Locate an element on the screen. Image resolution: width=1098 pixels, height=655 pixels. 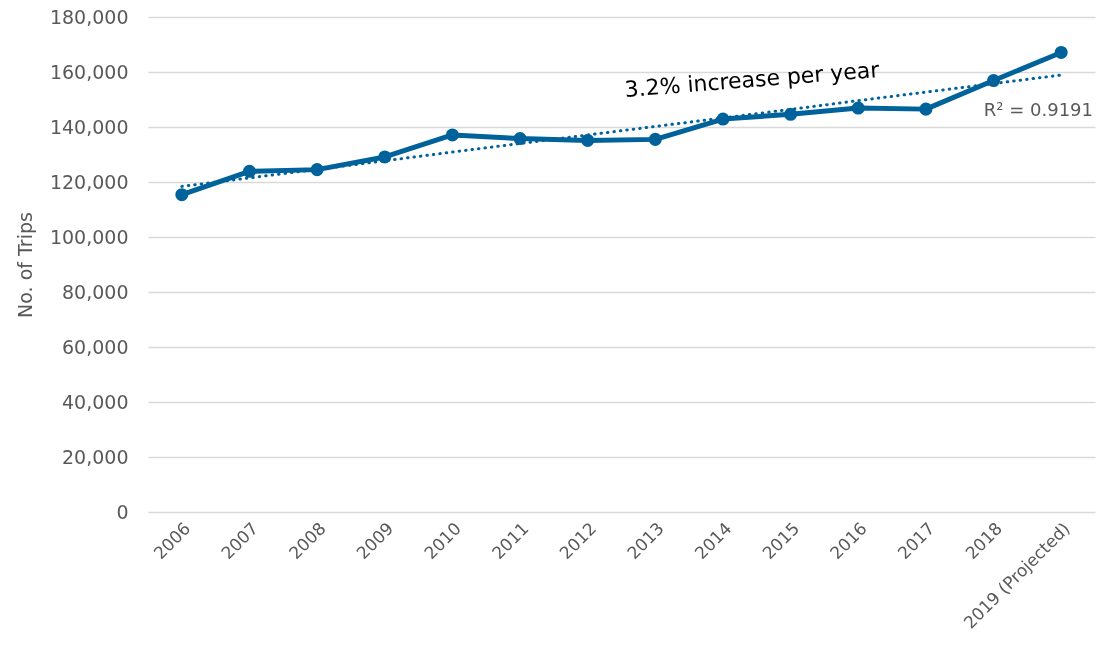
y-tick-label: 80,000 is located at coordinates (95, 291).